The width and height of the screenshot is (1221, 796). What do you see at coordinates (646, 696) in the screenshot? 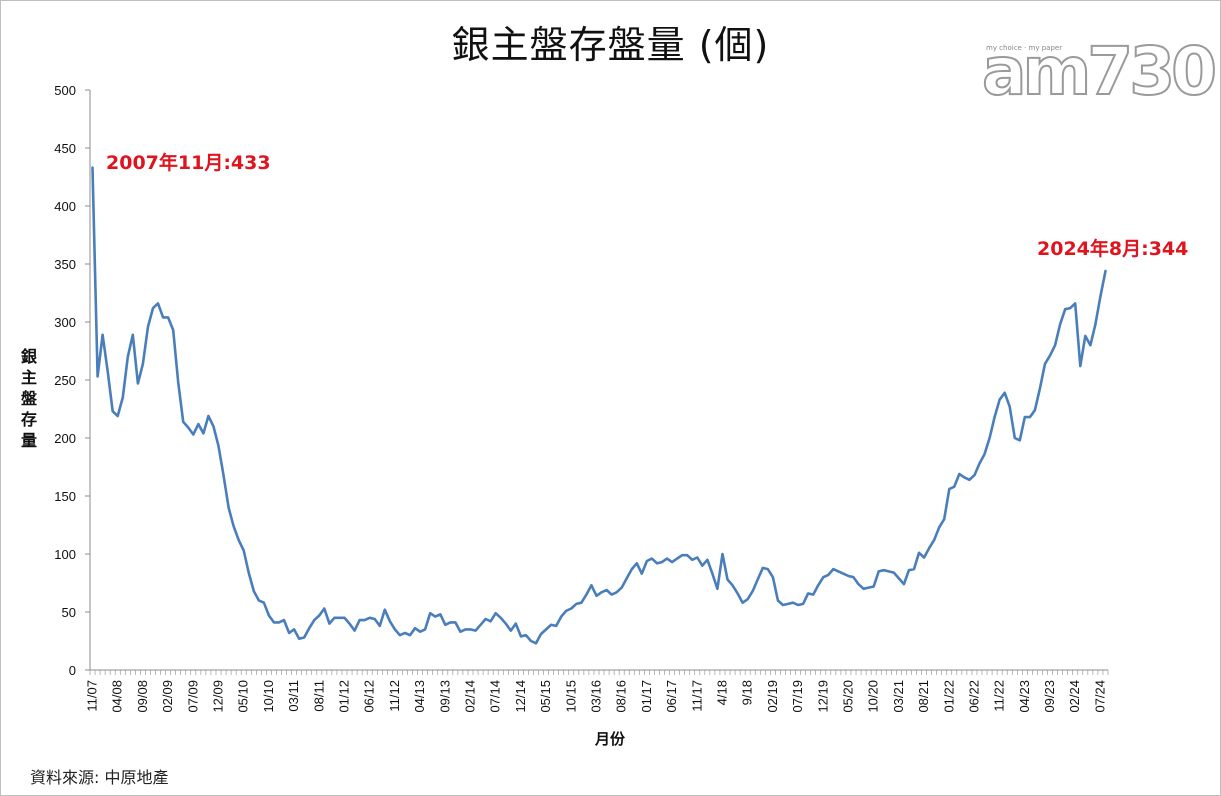
I see `x-tick-label: 01/17` at bounding box center [646, 696].